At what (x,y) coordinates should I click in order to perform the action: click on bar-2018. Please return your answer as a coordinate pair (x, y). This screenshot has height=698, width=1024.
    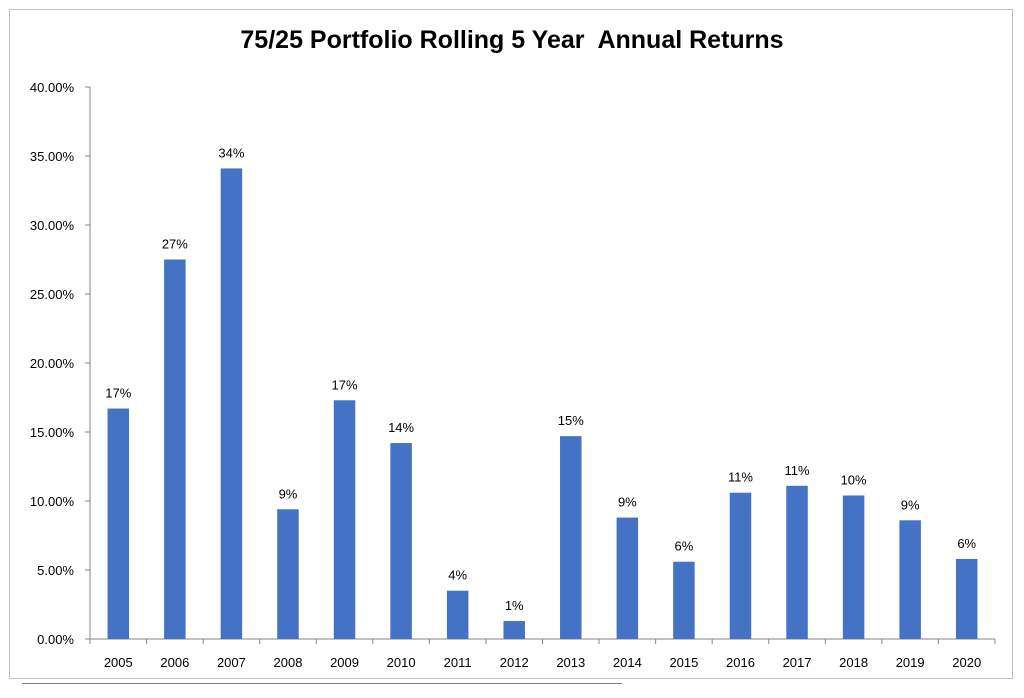
    Looking at the image, I should click on (853, 567).